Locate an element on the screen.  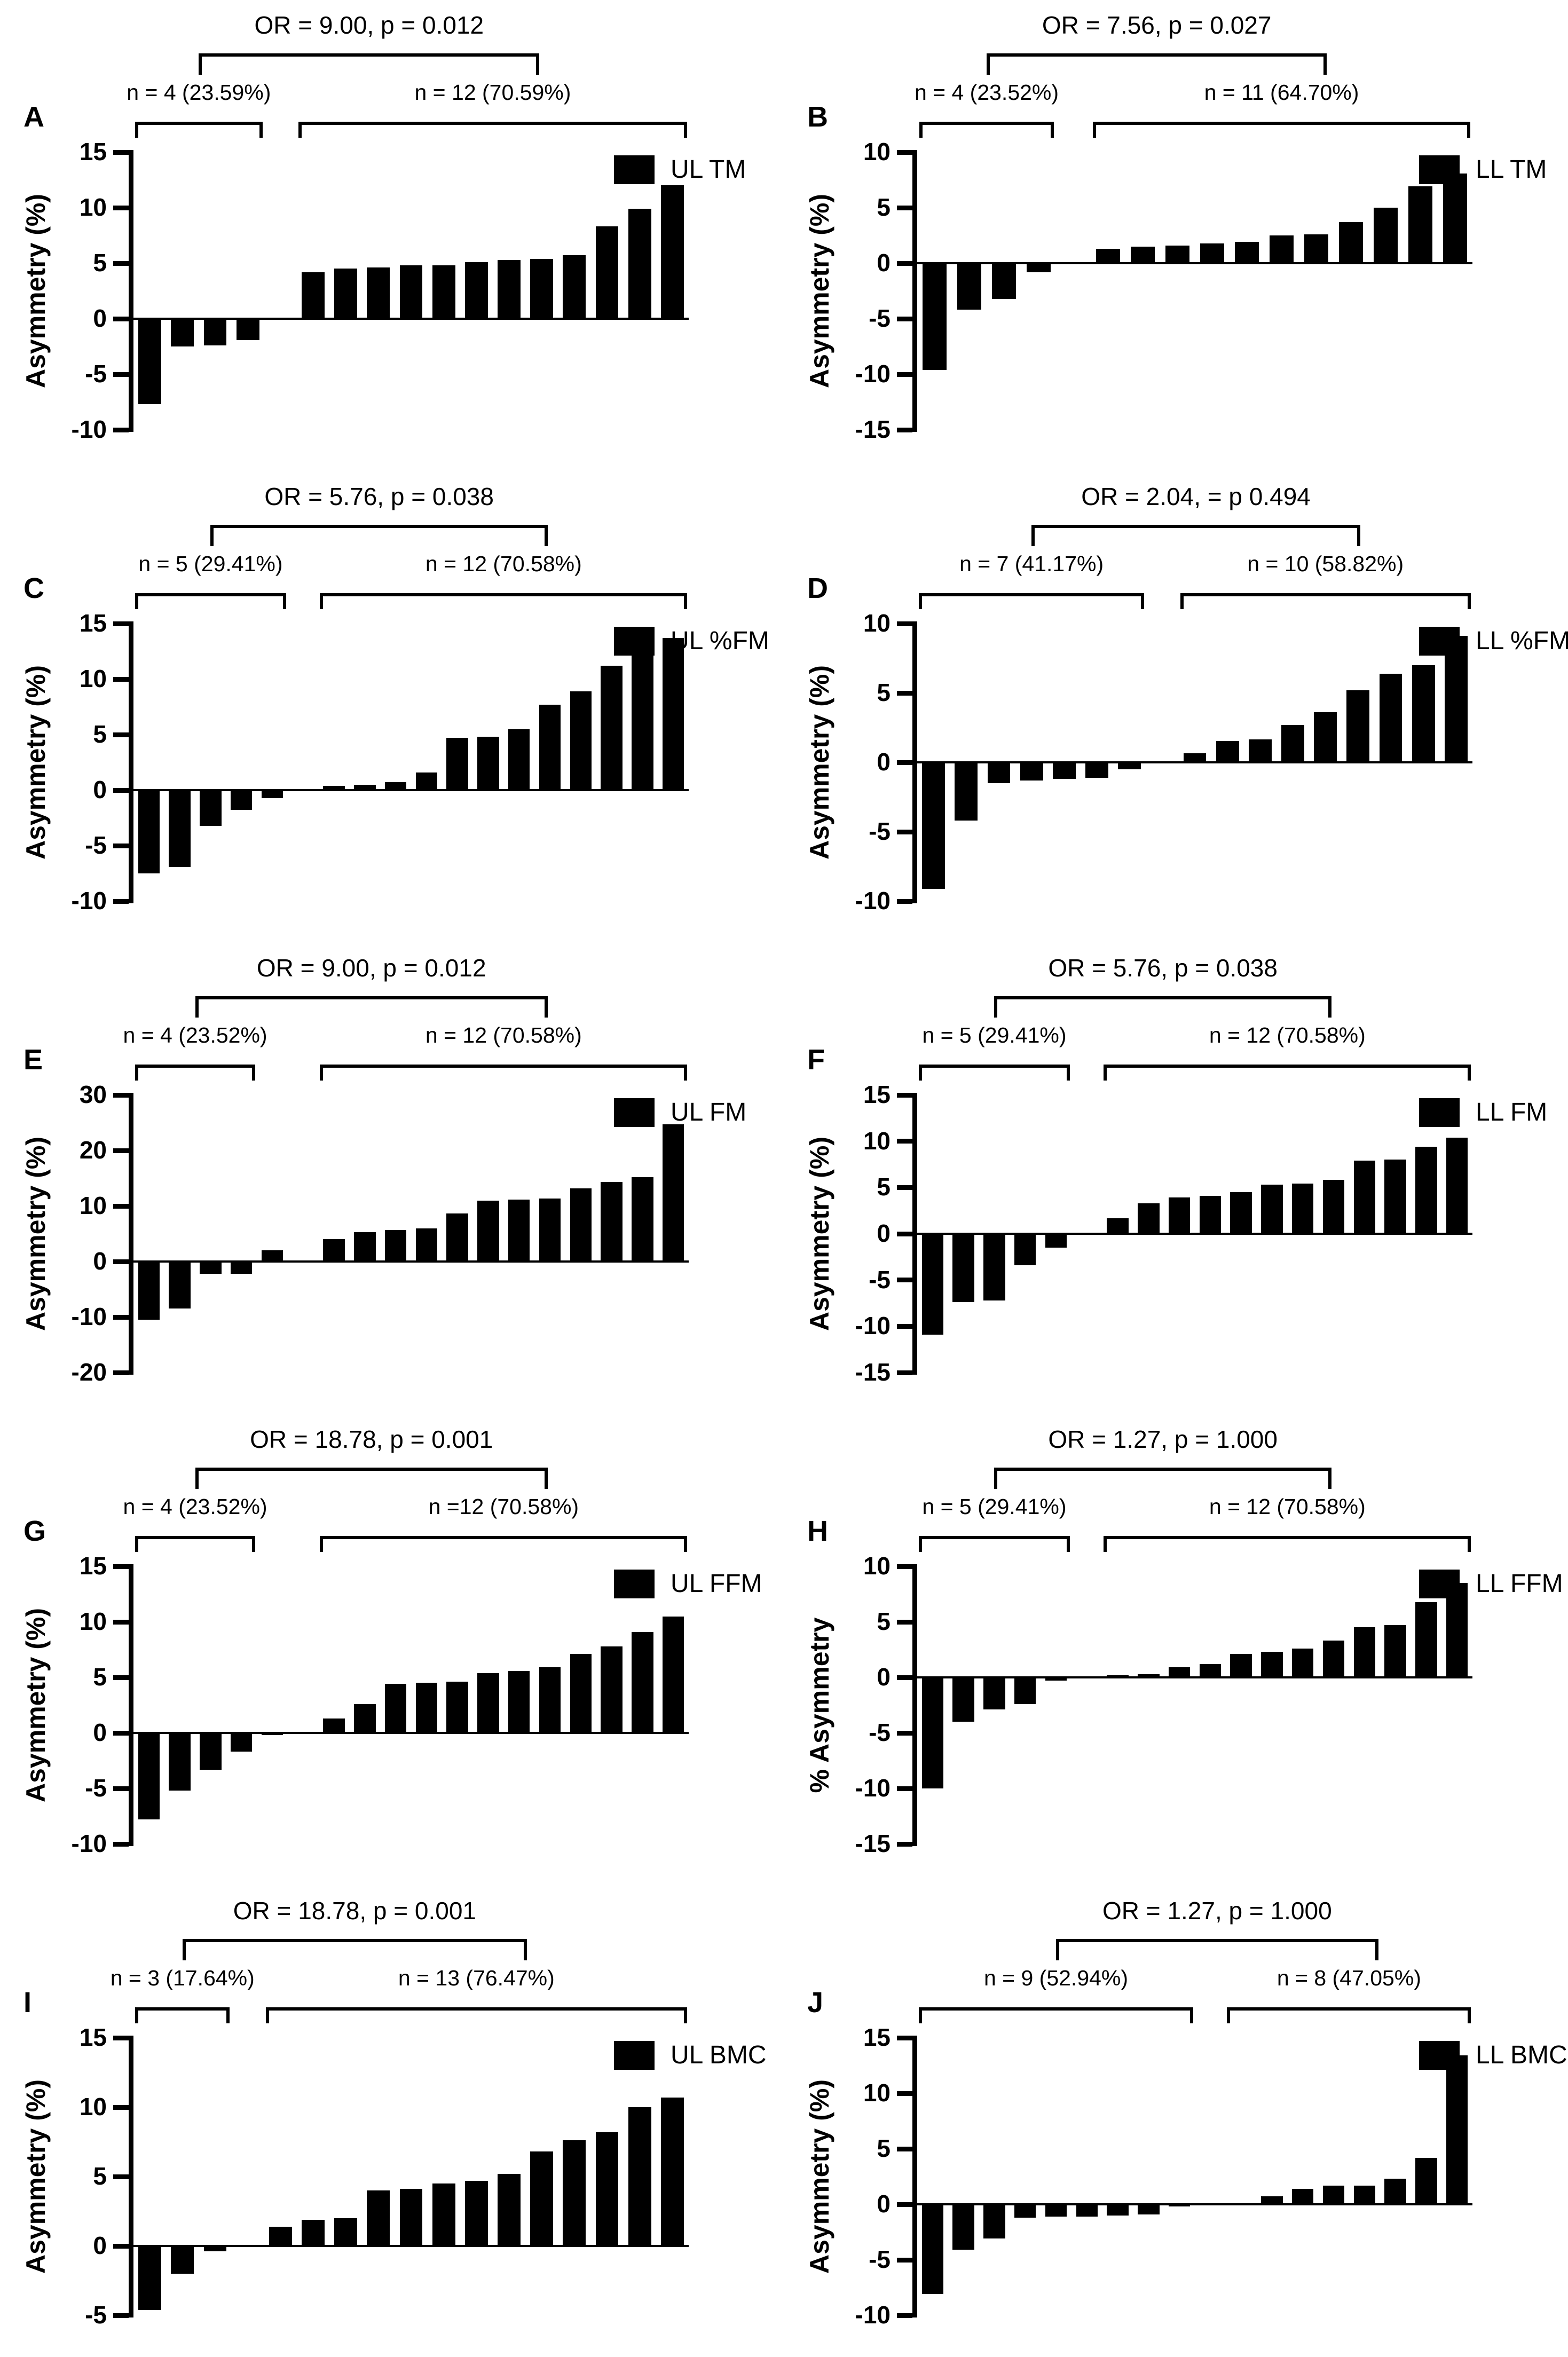
legend: UL BMC is located at coordinates (690, 2055).